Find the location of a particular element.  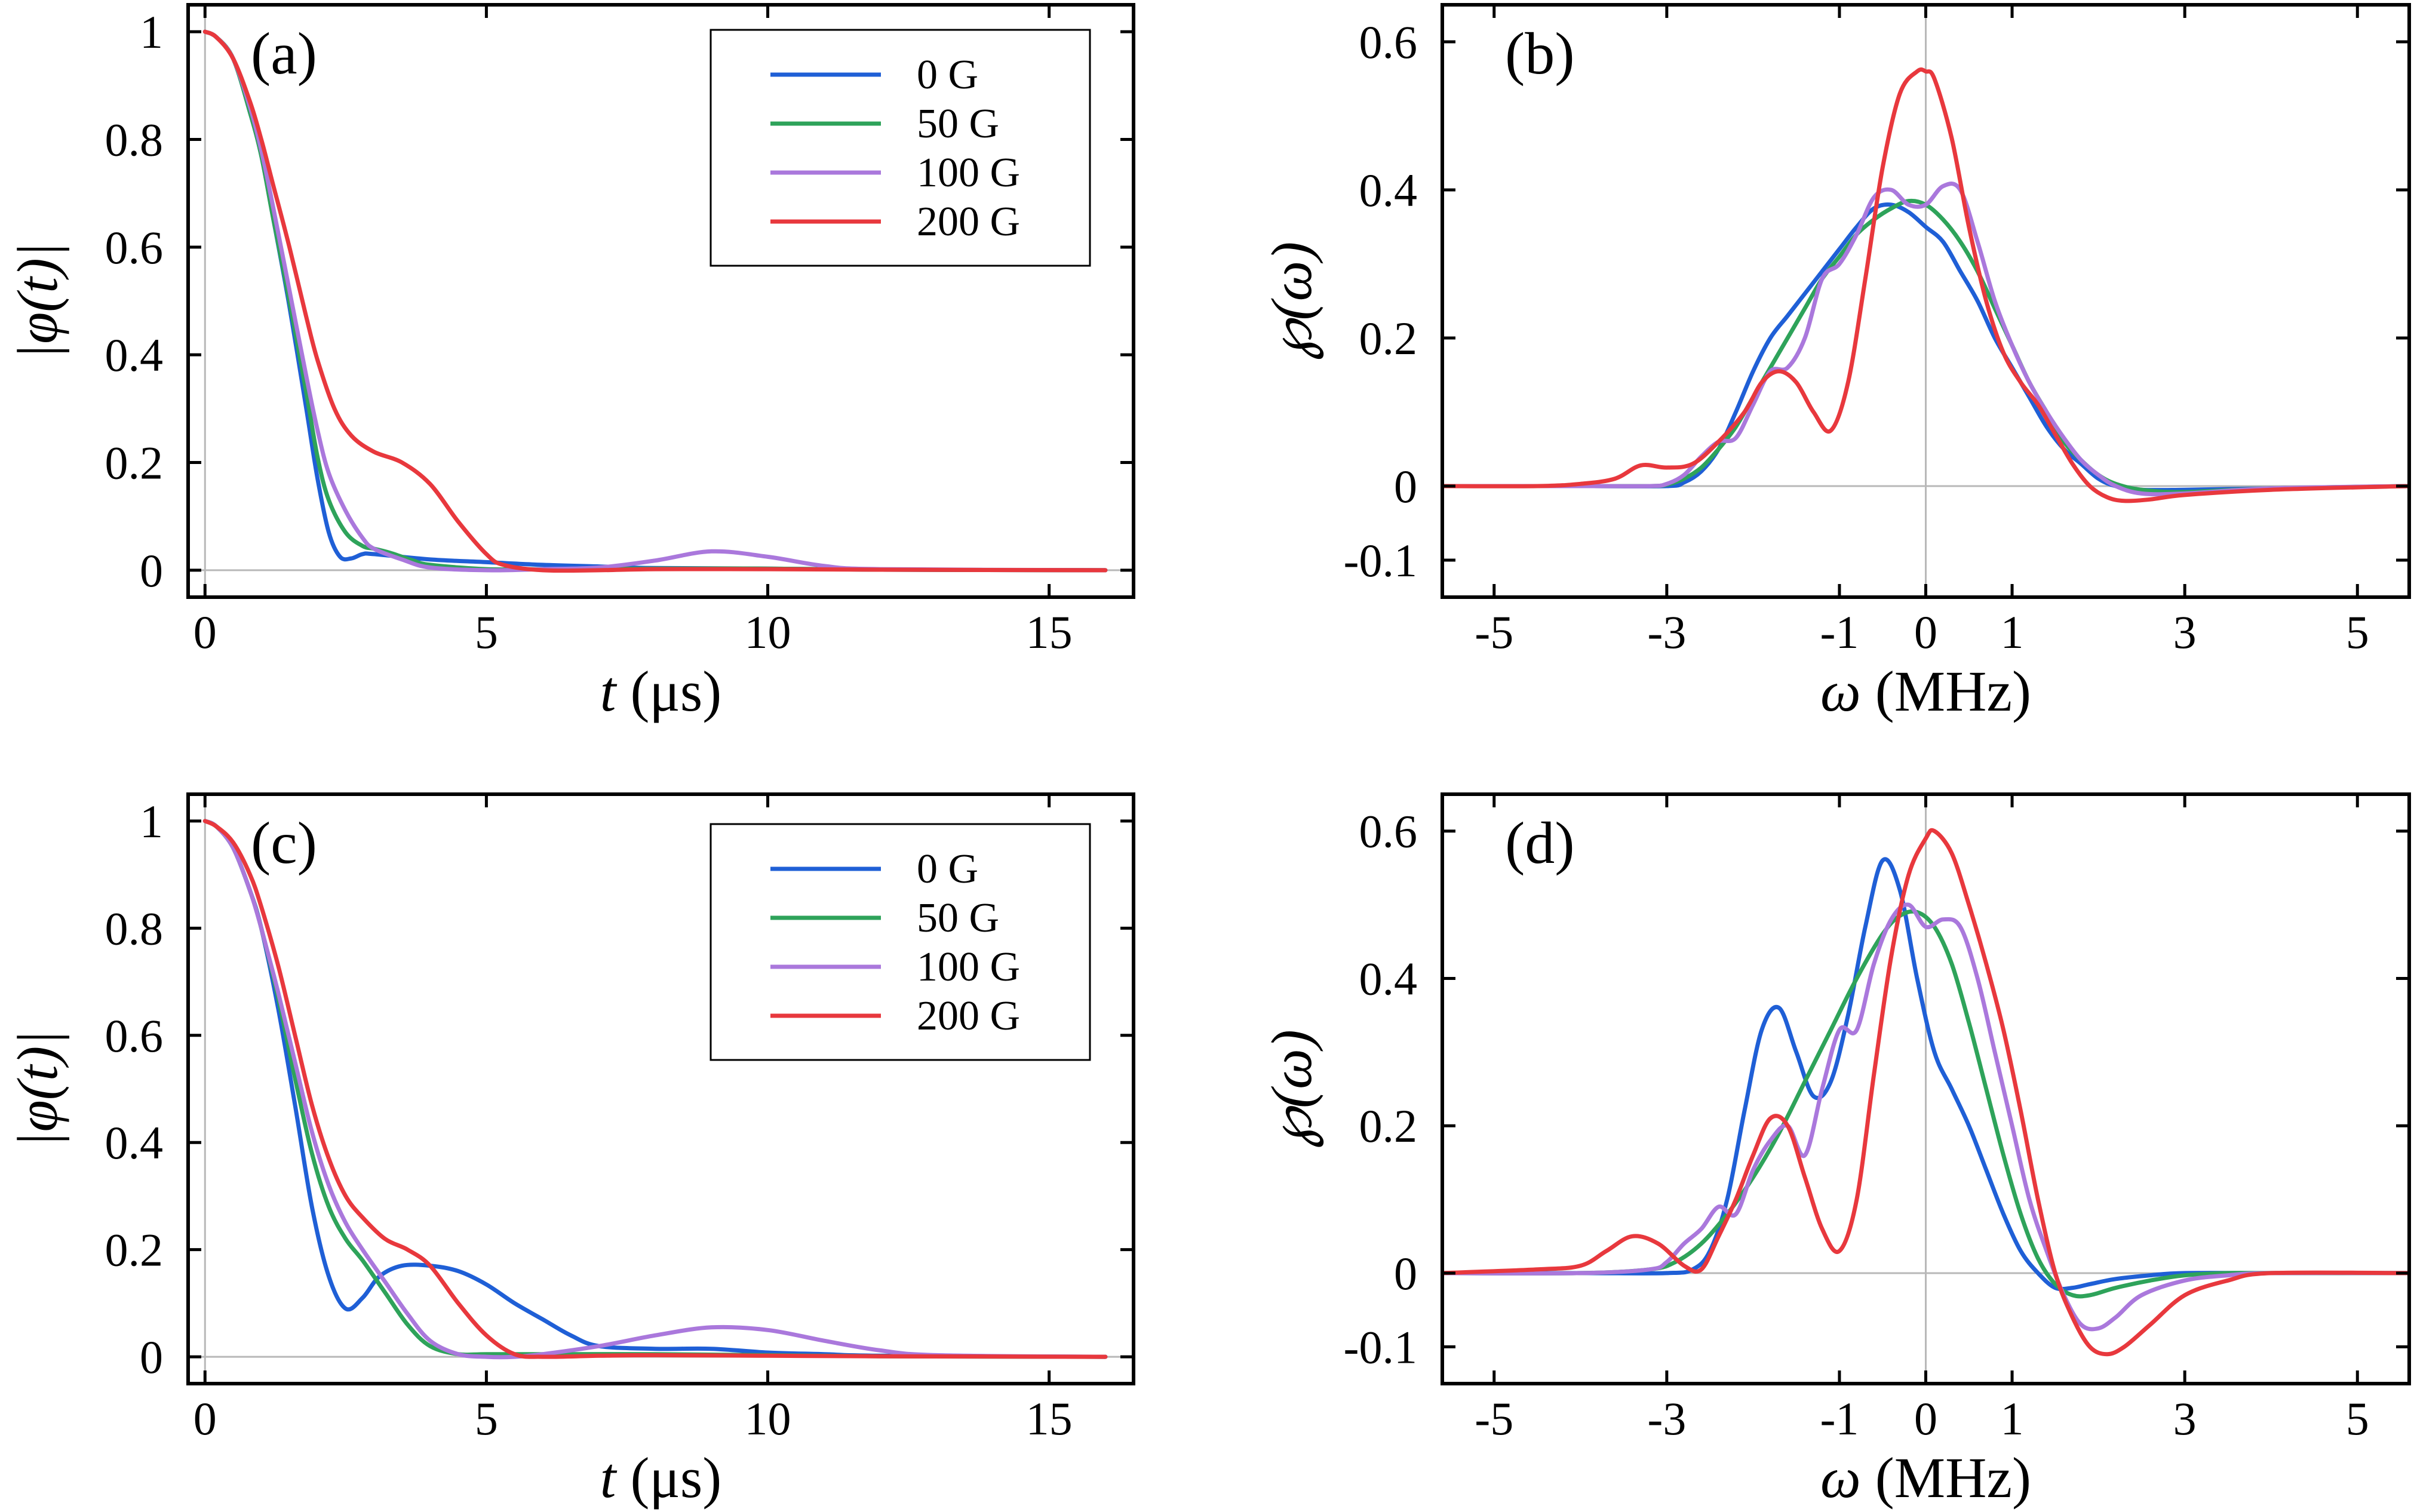

panel-c-legend-entry: 0 G is located at coordinates (947, 869).